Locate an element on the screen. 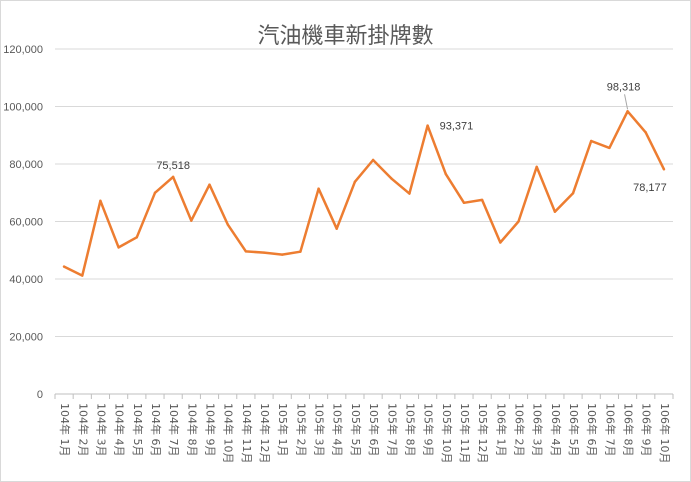 Image resolution: width=691 pixels, height=482 pixels. data-label: 98,318 is located at coordinates (624, 87).